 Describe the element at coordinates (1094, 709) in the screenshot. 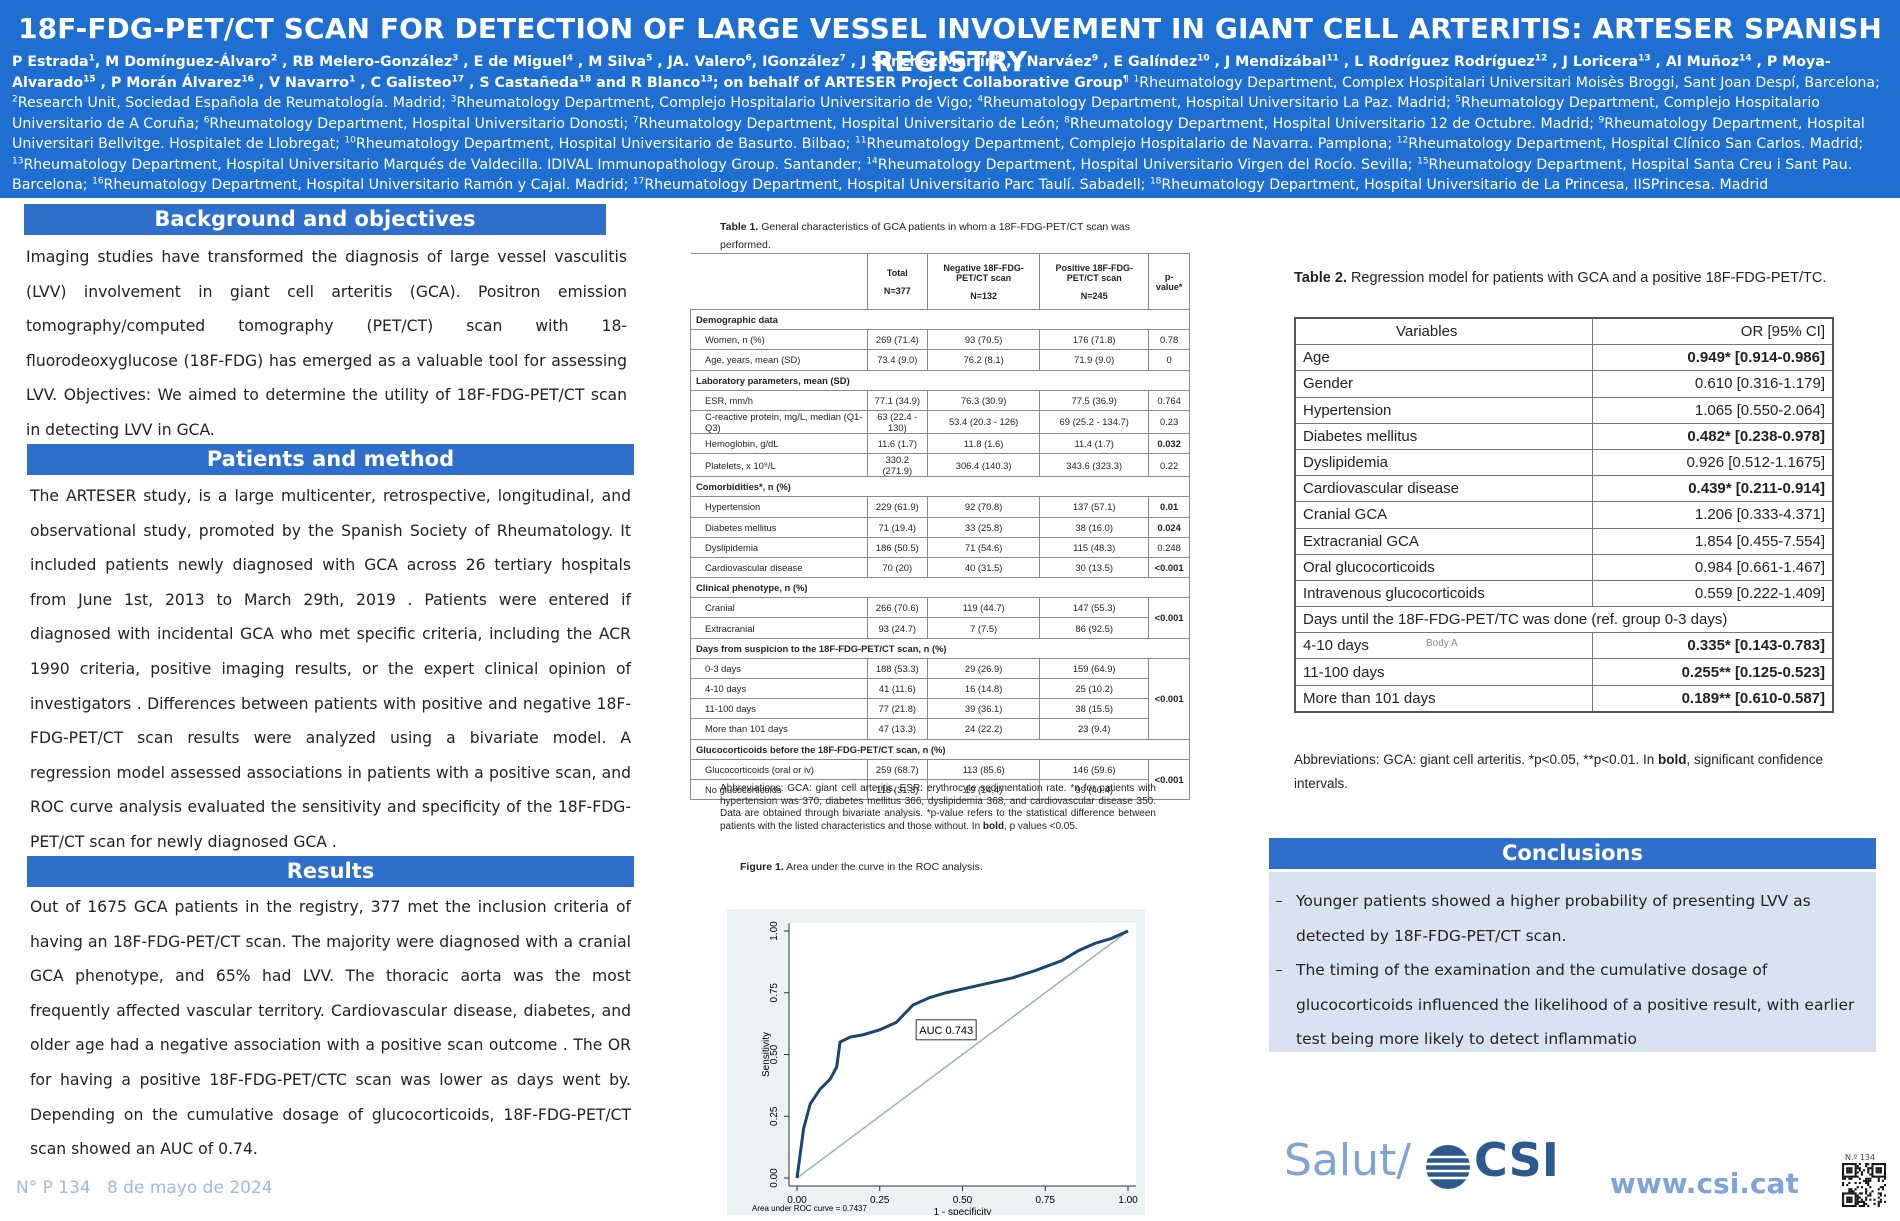

I see `cell: 38 (15.5)` at that location.